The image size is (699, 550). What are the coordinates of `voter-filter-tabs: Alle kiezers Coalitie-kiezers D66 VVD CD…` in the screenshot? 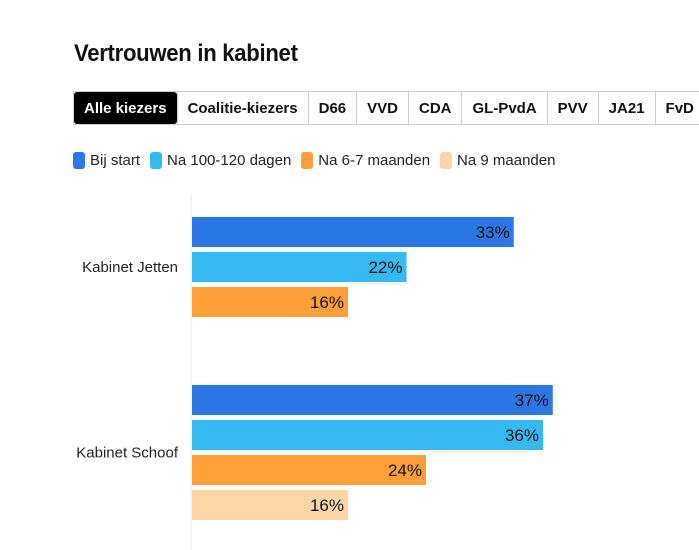 It's located at (386, 108).